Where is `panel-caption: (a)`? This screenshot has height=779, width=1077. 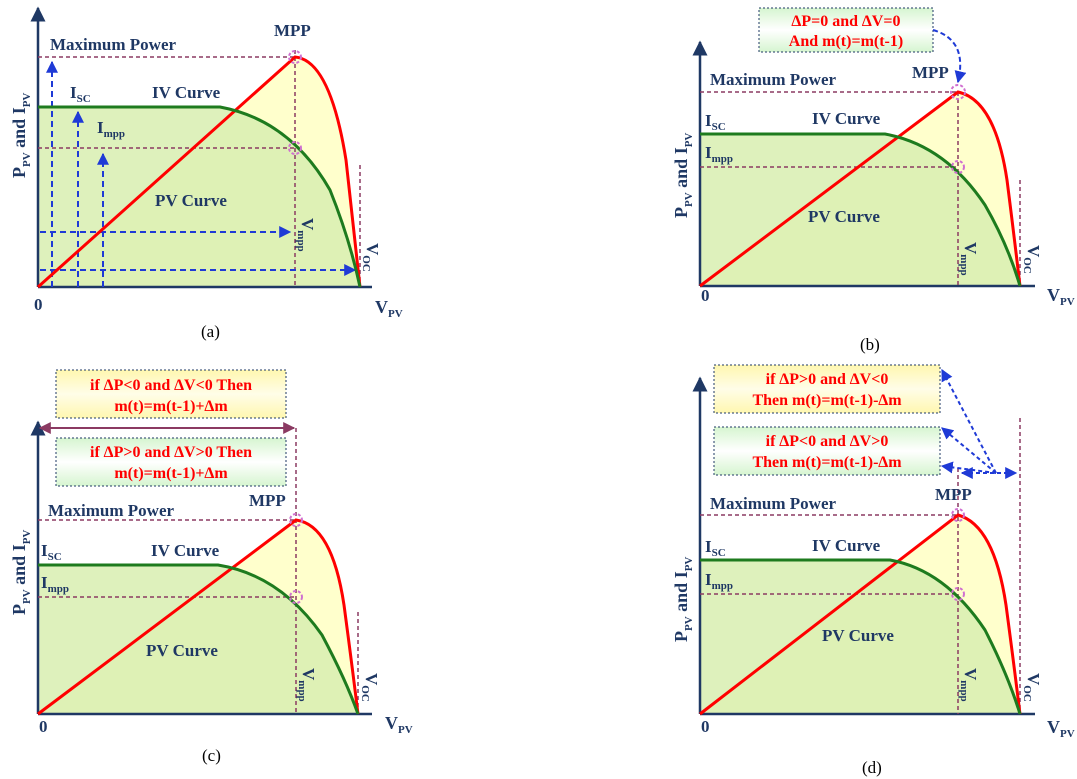
panel-caption: (a) is located at coordinates (210, 331).